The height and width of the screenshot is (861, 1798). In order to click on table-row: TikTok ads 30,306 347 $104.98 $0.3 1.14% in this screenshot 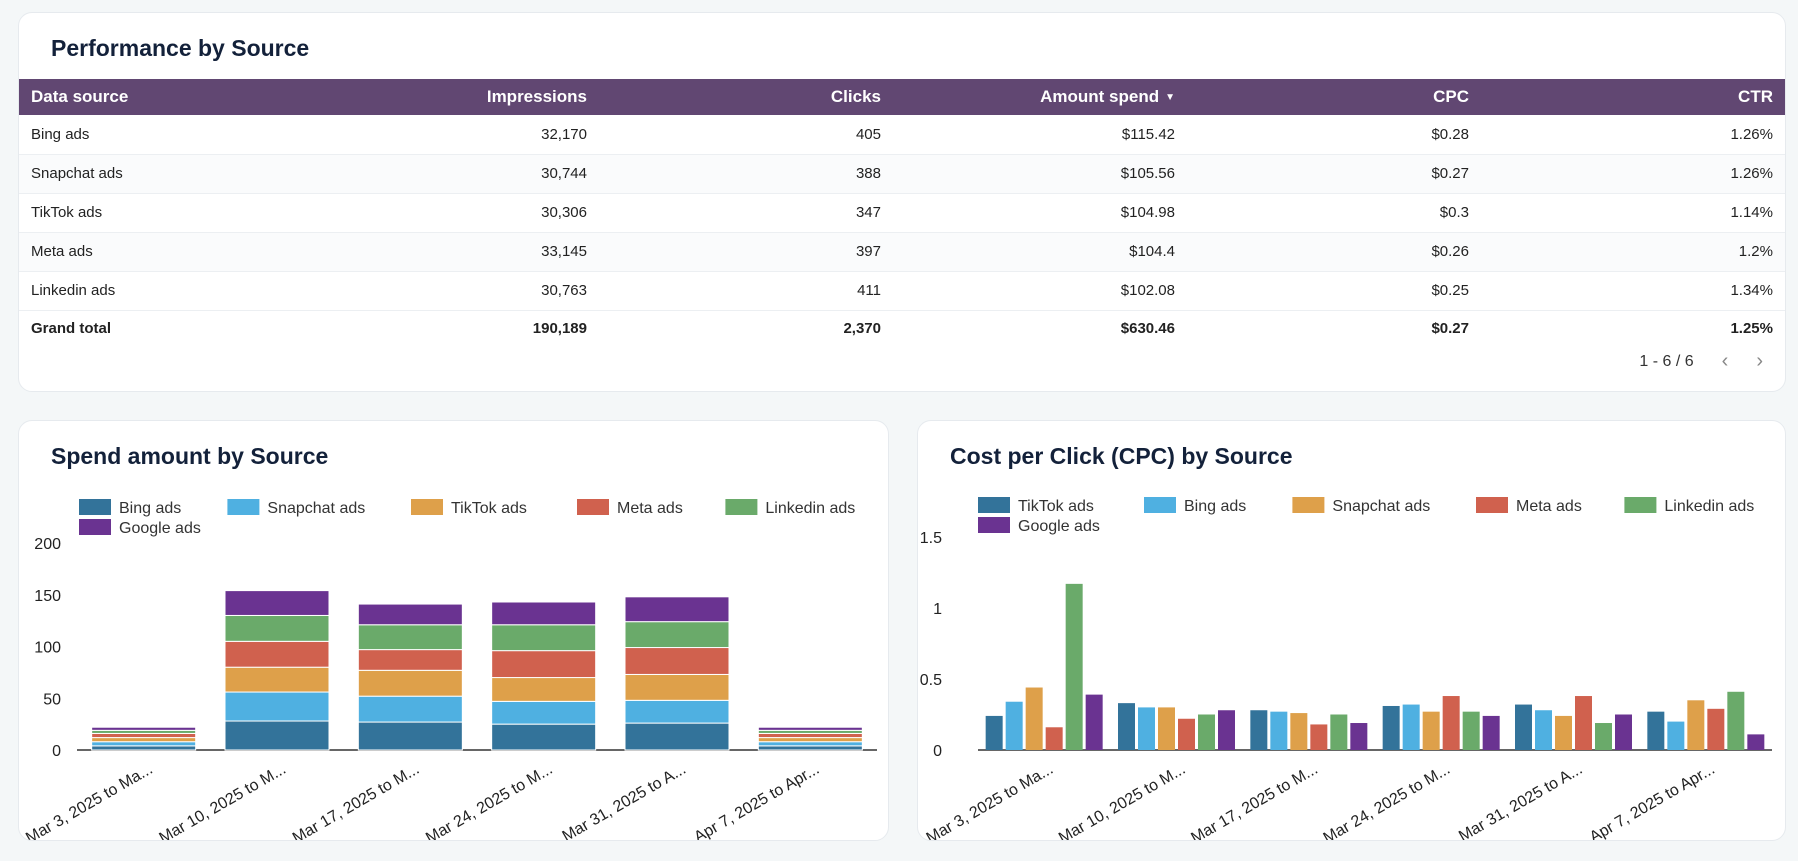, I will do `click(902, 213)`.